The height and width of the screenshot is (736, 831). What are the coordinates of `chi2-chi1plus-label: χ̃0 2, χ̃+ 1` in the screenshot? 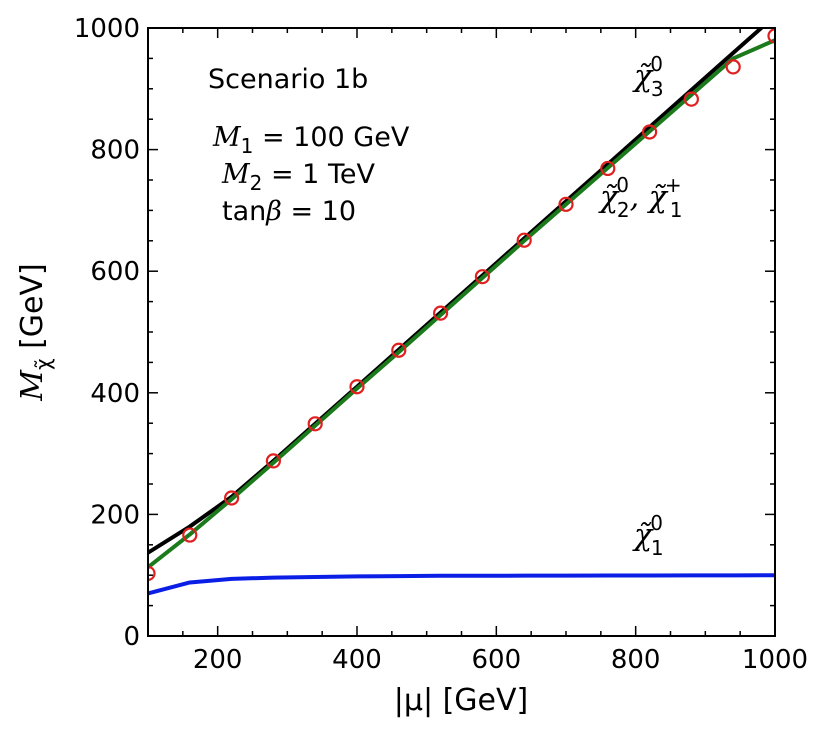 It's located at (640, 197).